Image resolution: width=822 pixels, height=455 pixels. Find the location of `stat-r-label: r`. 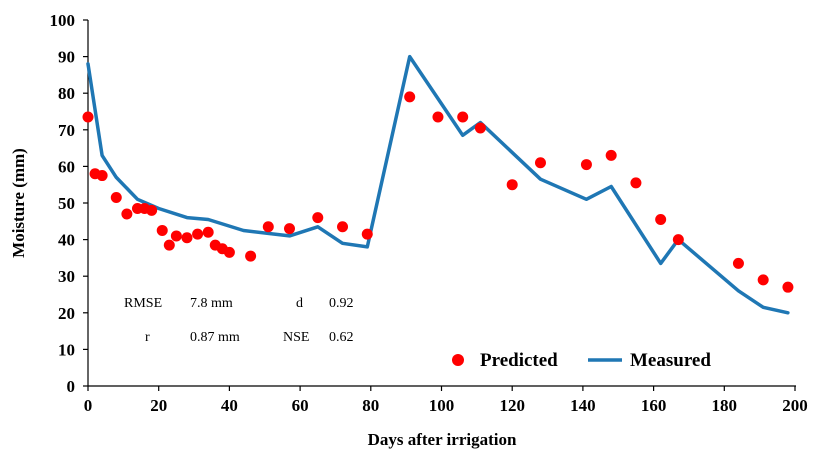

stat-r-label: r is located at coordinates (147, 337).